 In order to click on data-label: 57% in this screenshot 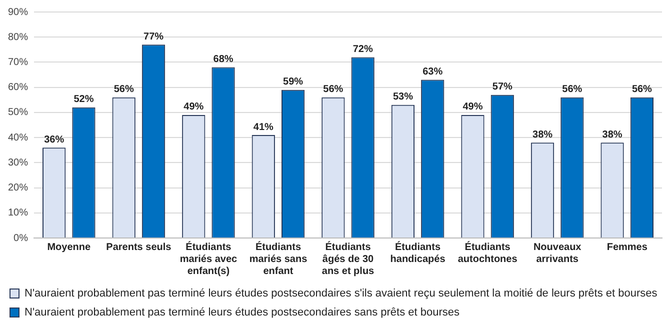, I will do `click(502, 87)`.